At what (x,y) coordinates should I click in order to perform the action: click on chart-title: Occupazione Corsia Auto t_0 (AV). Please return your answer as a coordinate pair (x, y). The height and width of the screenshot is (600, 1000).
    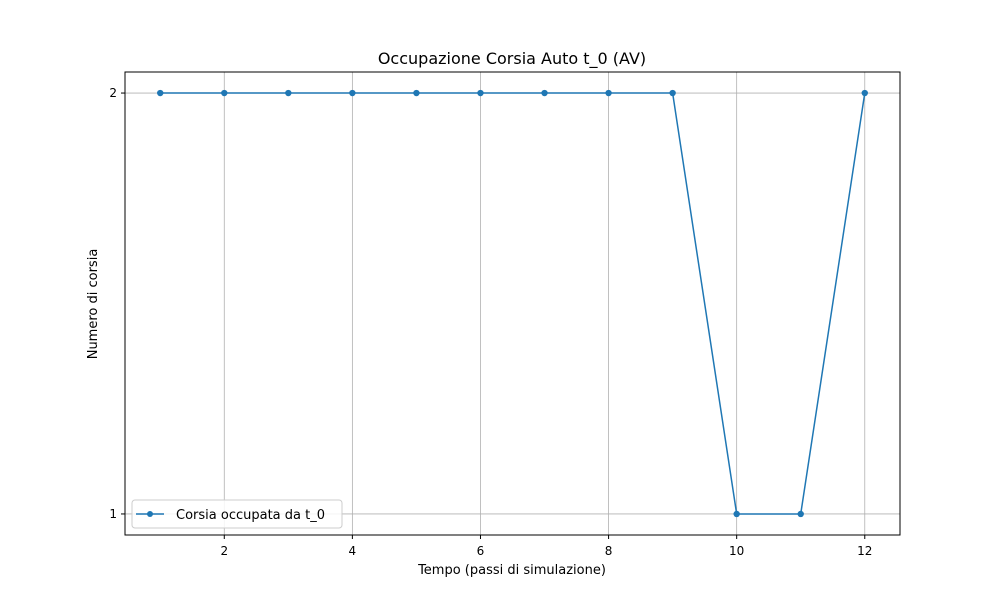
    Looking at the image, I should click on (512, 59).